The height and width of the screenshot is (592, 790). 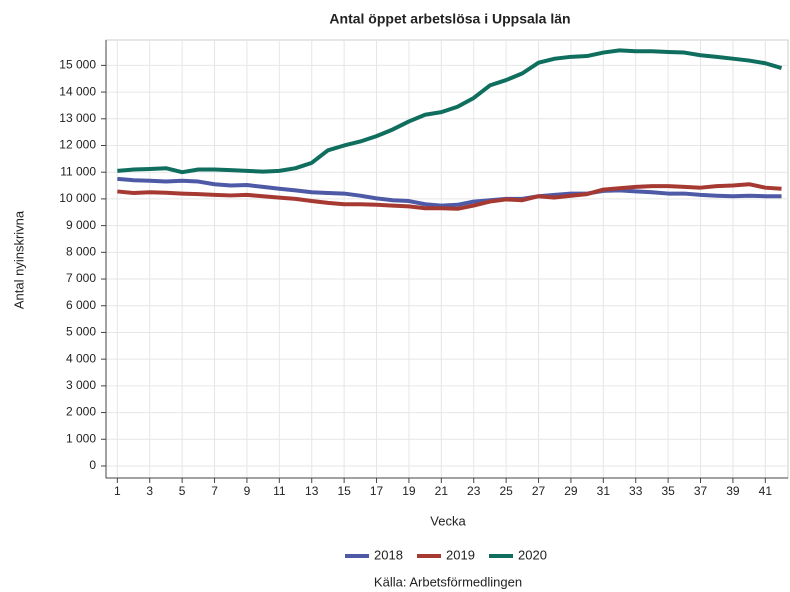 I want to click on x-tick-label: 15, so click(x=344, y=491).